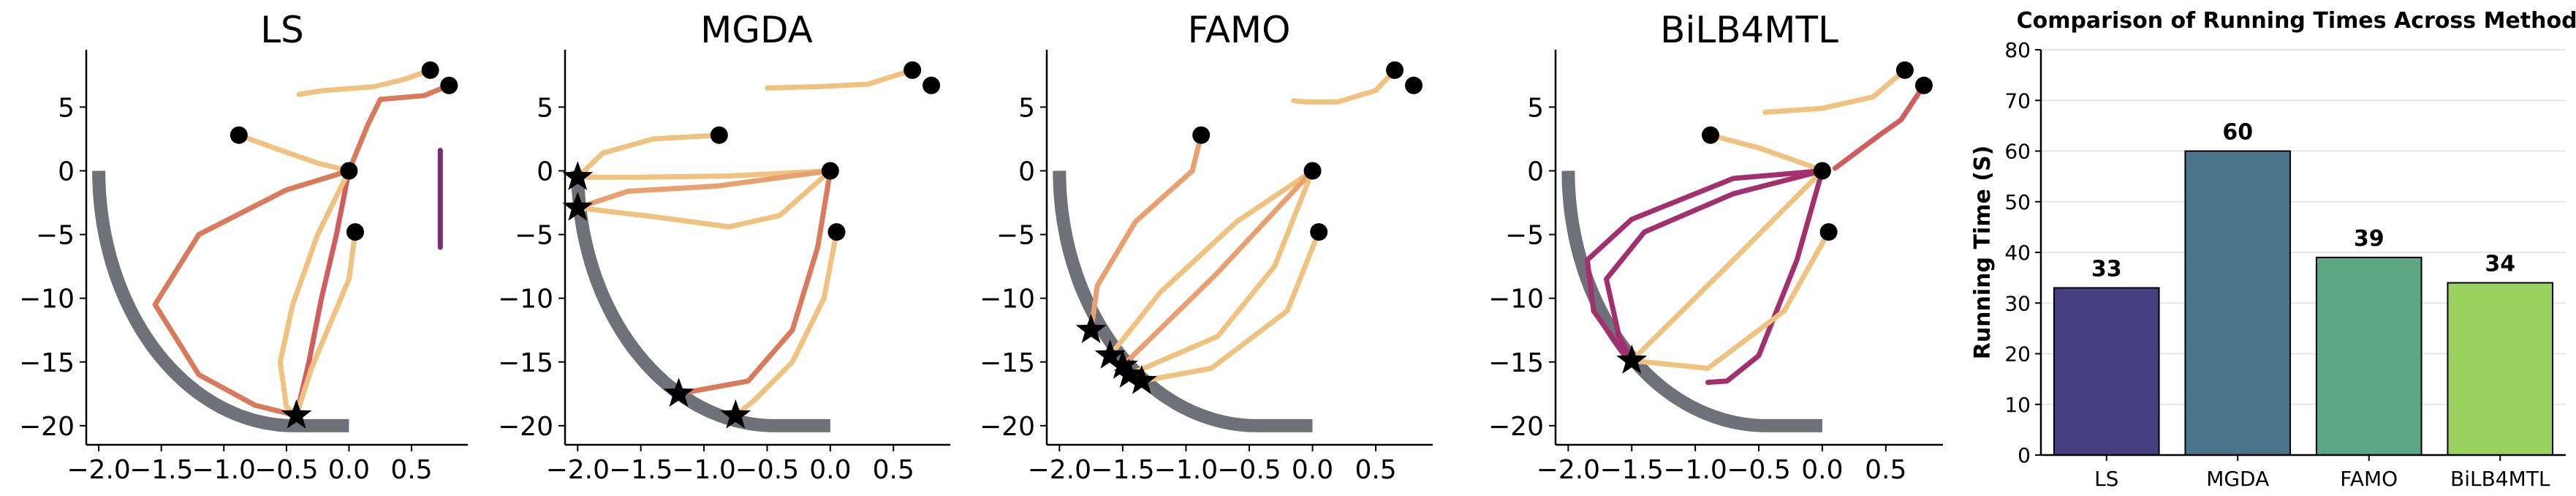  I want to click on mgda-x-tick-label: 0.0, so click(830, 470).